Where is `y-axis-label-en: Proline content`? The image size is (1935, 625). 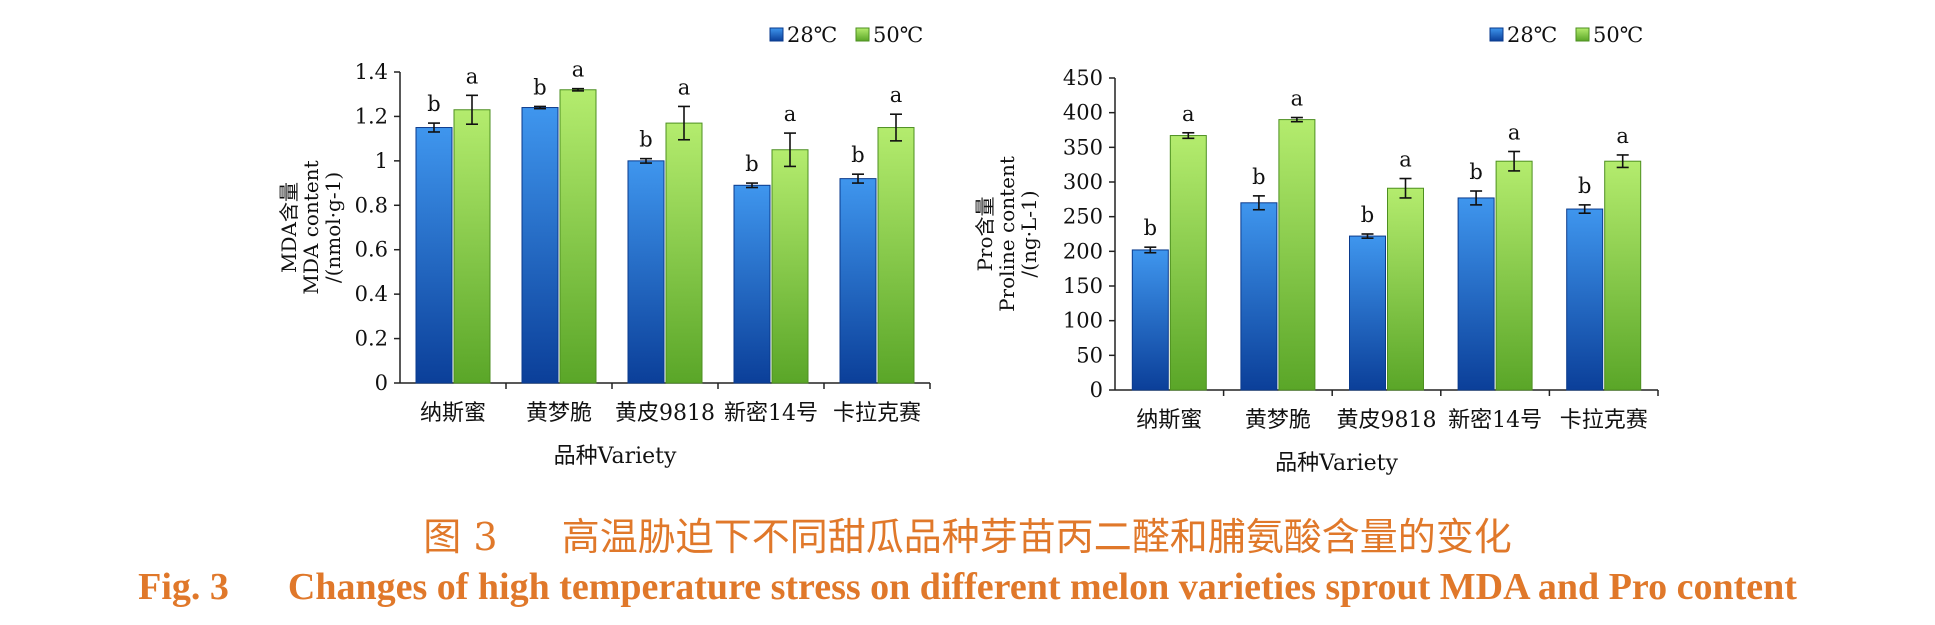 y-axis-label-en: Proline content is located at coordinates (1007, 234).